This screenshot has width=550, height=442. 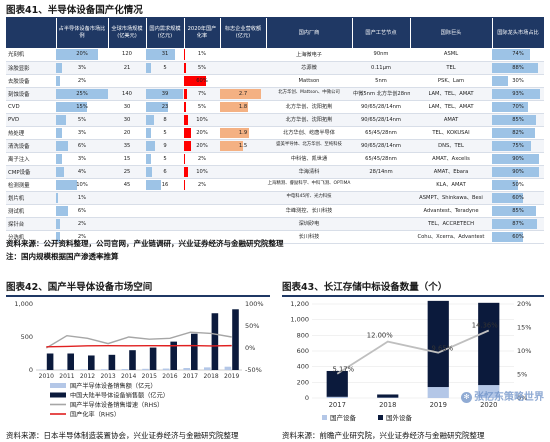 What do you see at coordinates (82, 120) in the screenshot?
I see `market-share-cell: 5%` at bounding box center [82, 120].